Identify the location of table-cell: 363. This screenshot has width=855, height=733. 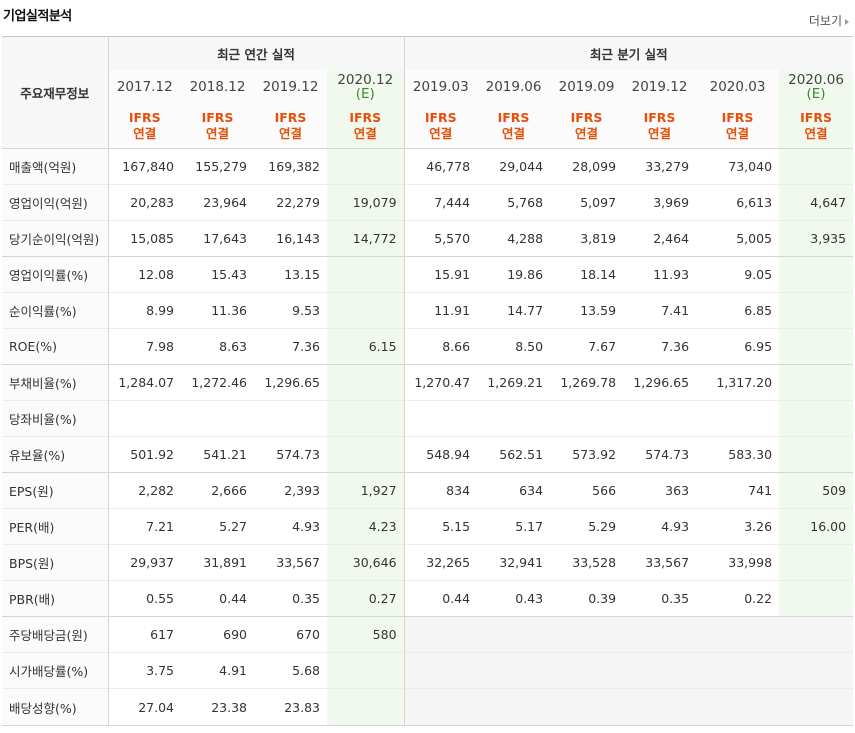
(660, 490).